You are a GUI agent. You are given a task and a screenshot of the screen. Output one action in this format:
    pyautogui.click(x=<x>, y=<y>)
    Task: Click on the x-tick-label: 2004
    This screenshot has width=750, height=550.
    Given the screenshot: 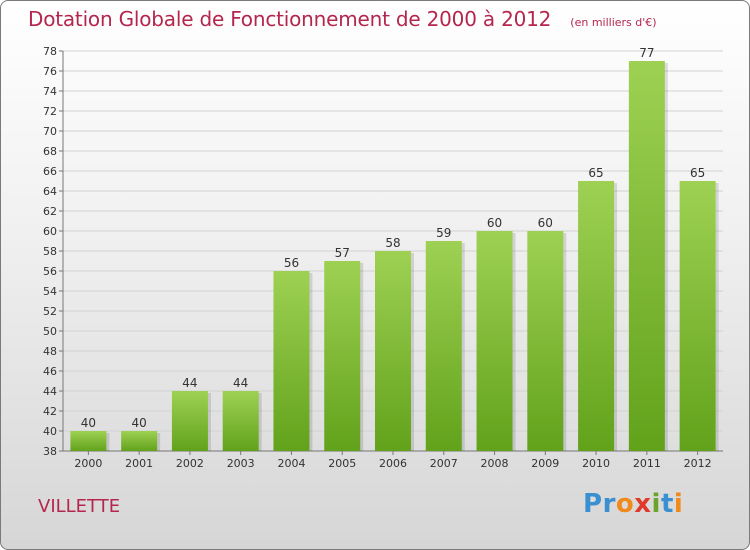 What is the action you would take?
    pyautogui.click(x=291, y=463)
    